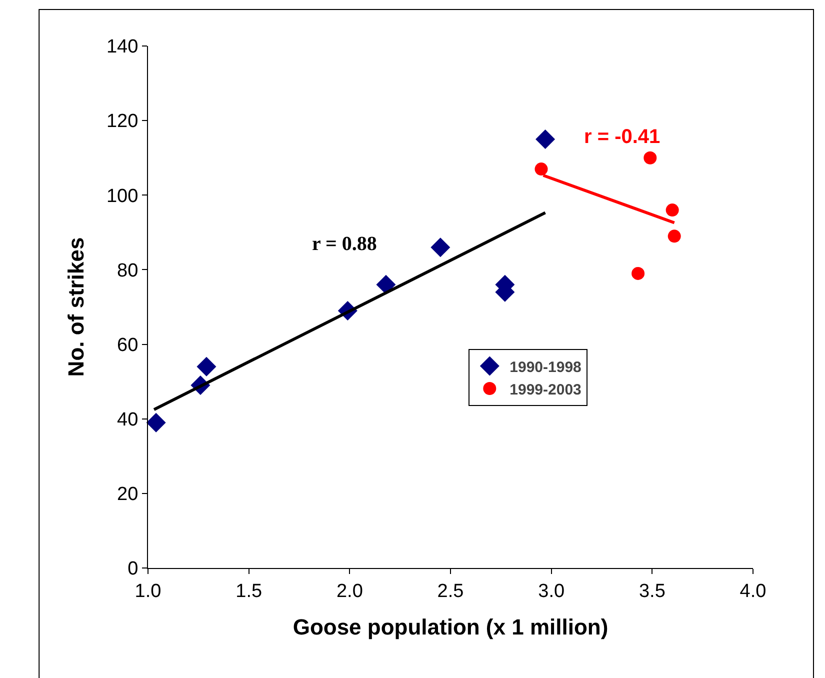 The width and height of the screenshot is (825, 678). What do you see at coordinates (122, 121) in the screenshot?
I see `y-tick-label: 120` at bounding box center [122, 121].